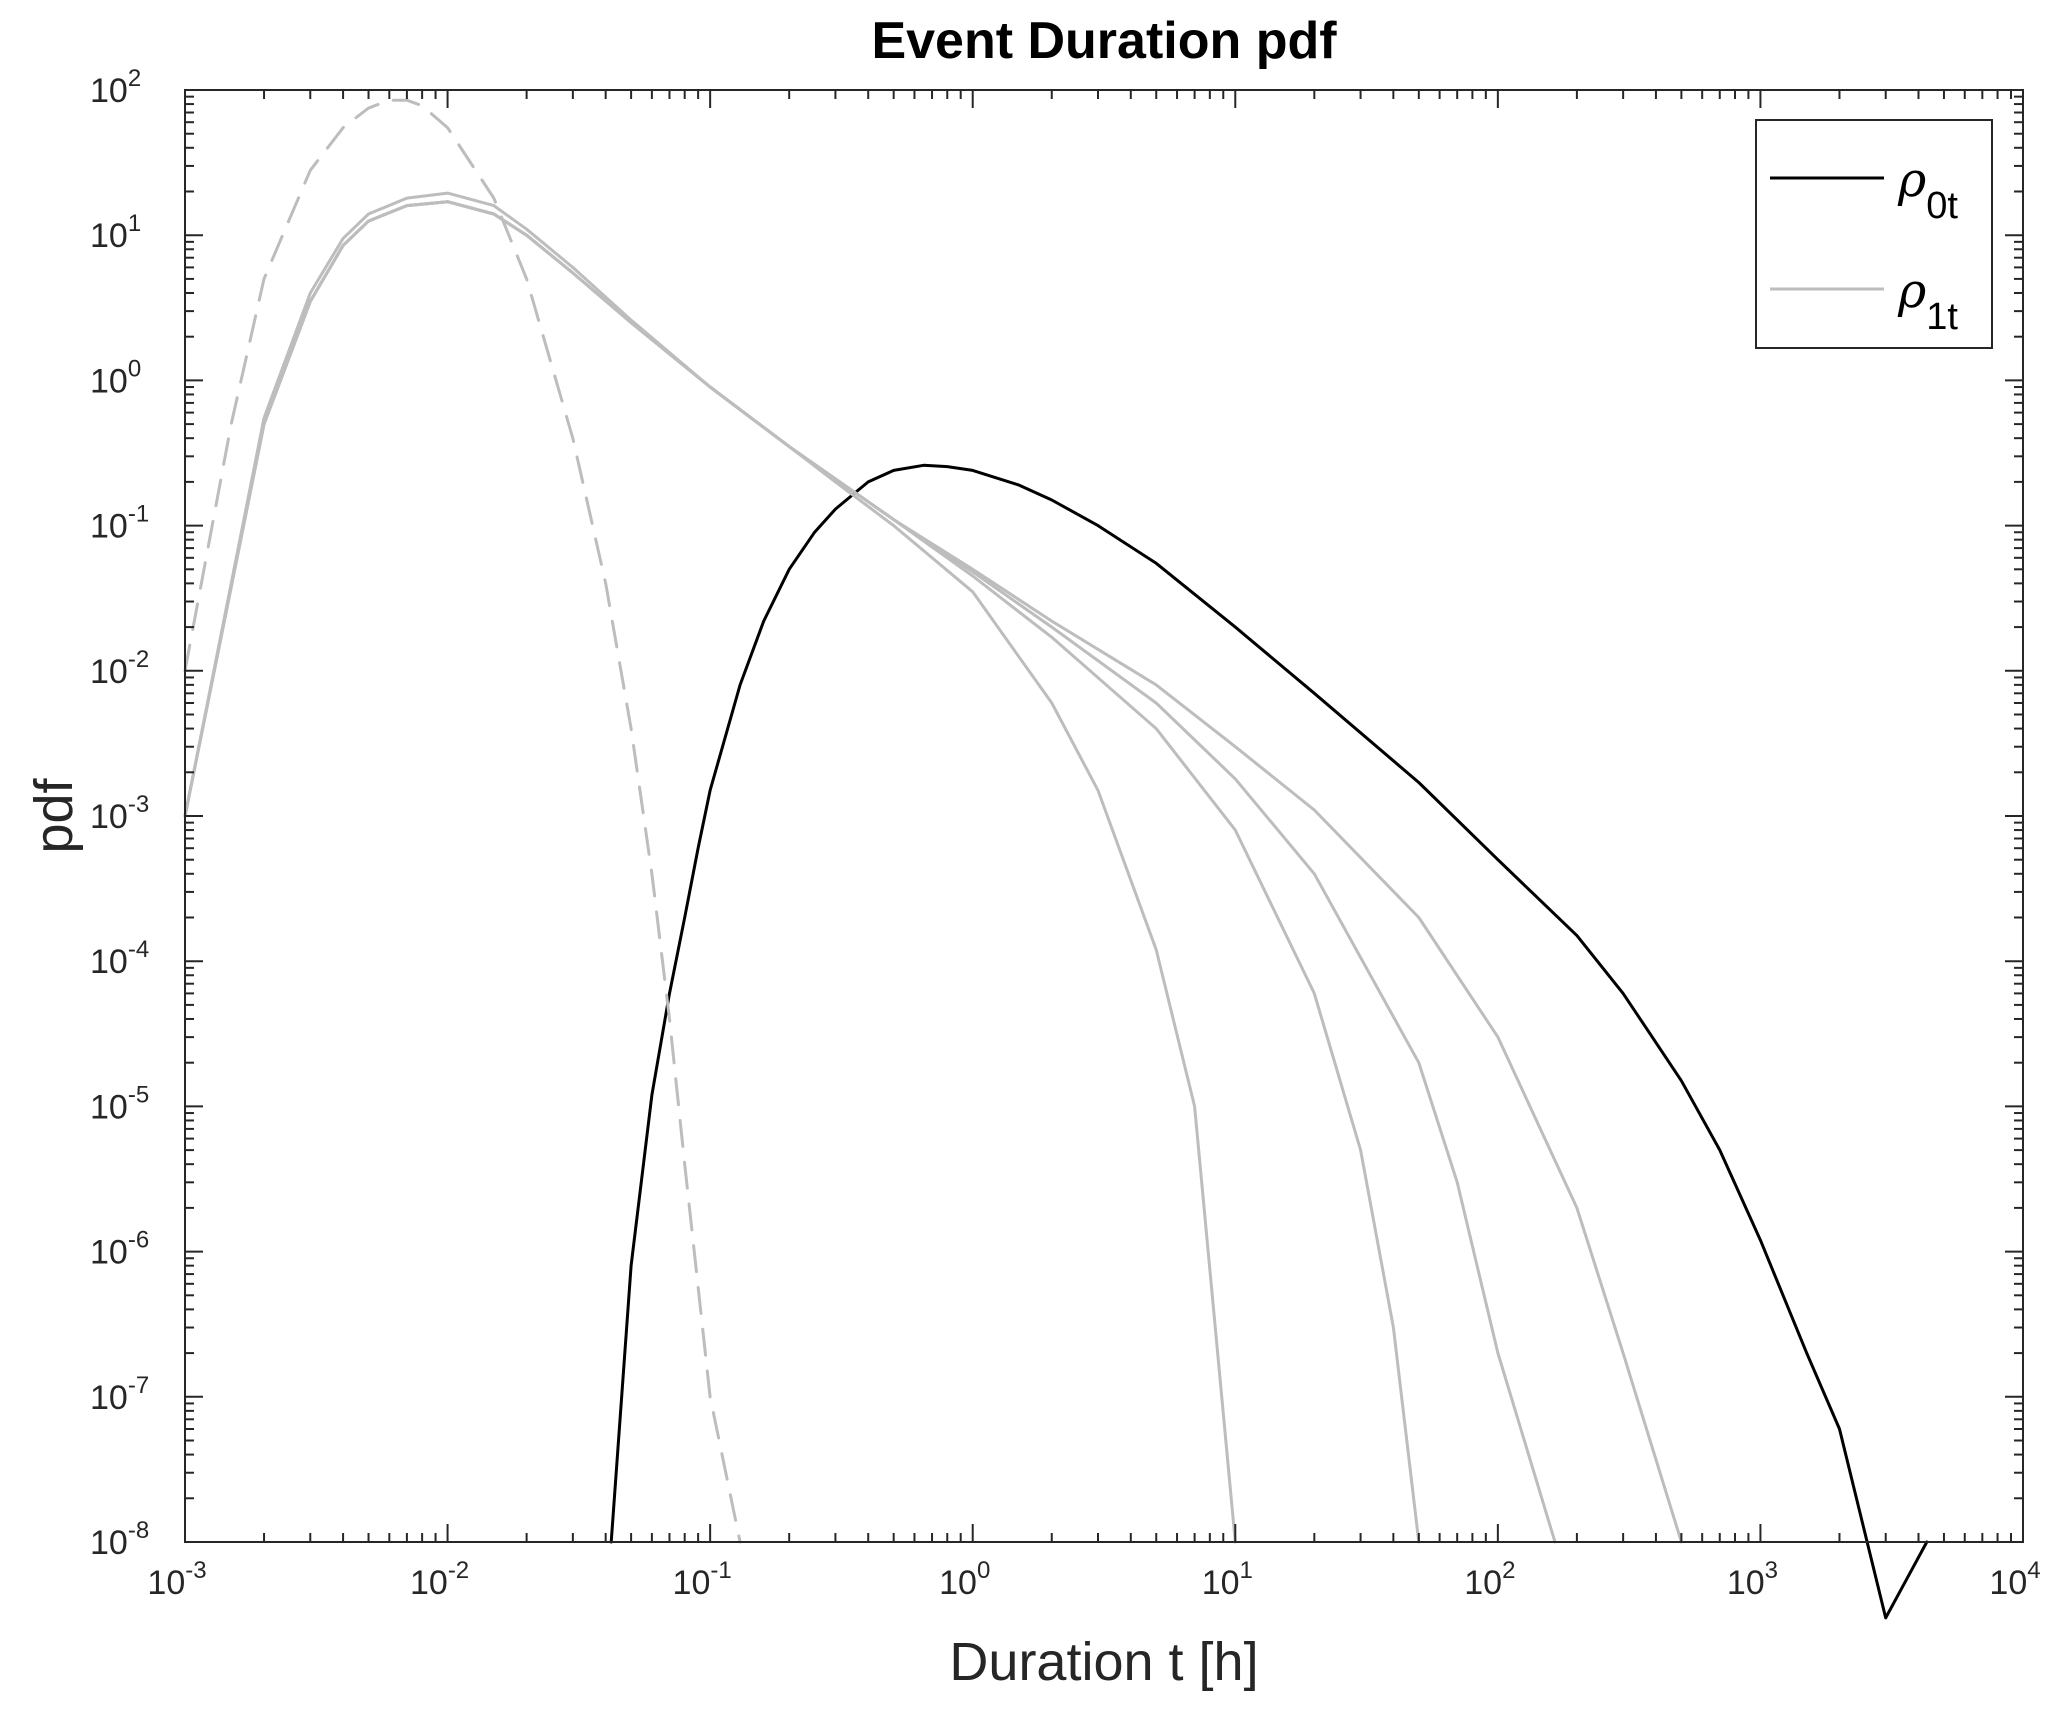  What do you see at coordinates (54, 815) in the screenshot?
I see `y-axis-label: pdf` at bounding box center [54, 815].